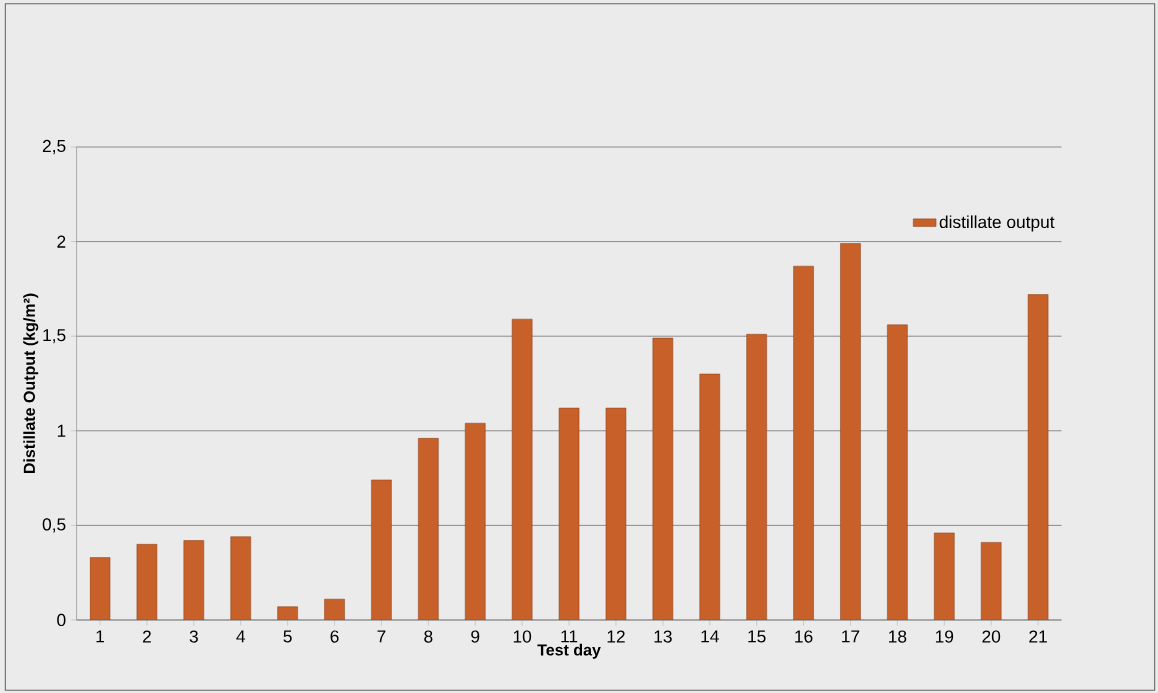  What do you see at coordinates (569, 651) in the screenshot?
I see `x-axis-title: Test day` at bounding box center [569, 651].